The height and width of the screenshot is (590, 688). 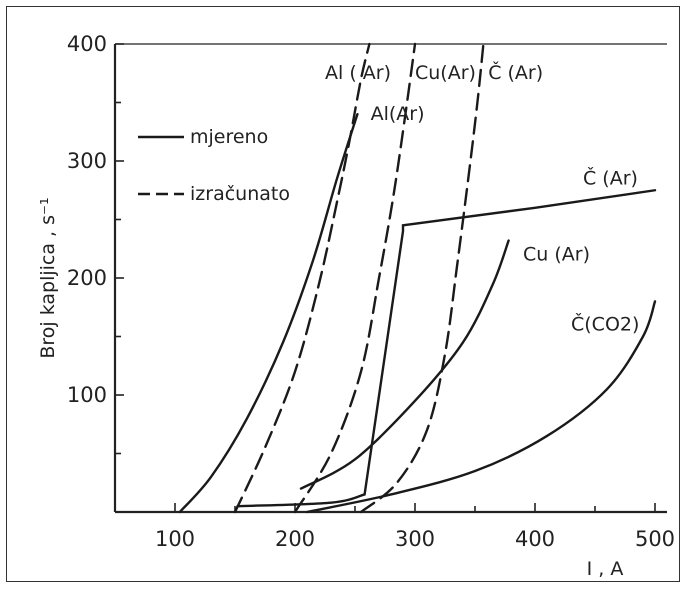 What do you see at coordinates (214, 165) in the screenshot?
I see `legend: mjereno izračunato` at bounding box center [214, 165].